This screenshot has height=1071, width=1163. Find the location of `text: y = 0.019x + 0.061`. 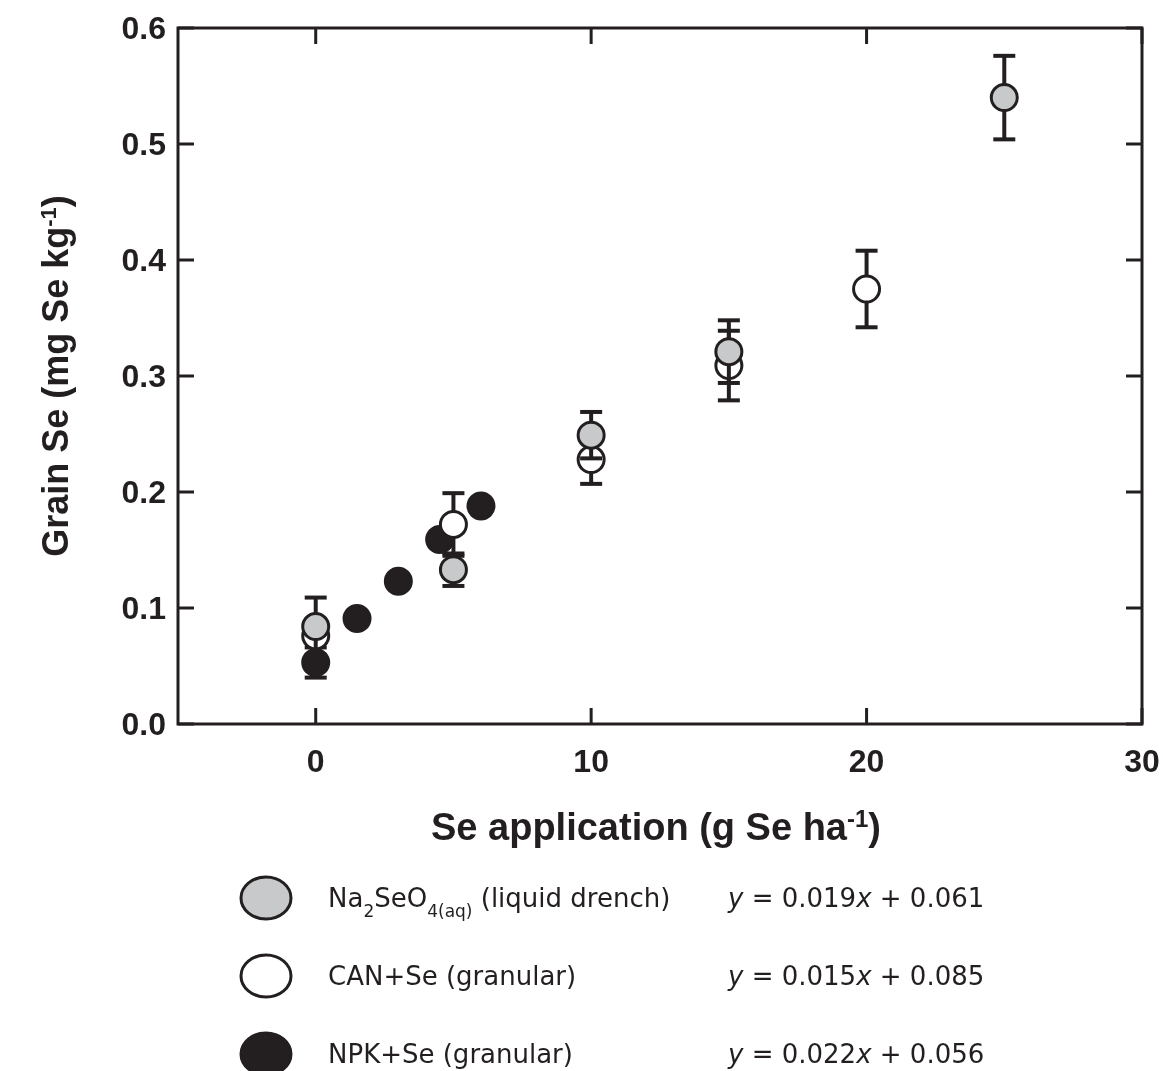

text: y = 0.019x + 0.061 is located at coordinates (856, 898).